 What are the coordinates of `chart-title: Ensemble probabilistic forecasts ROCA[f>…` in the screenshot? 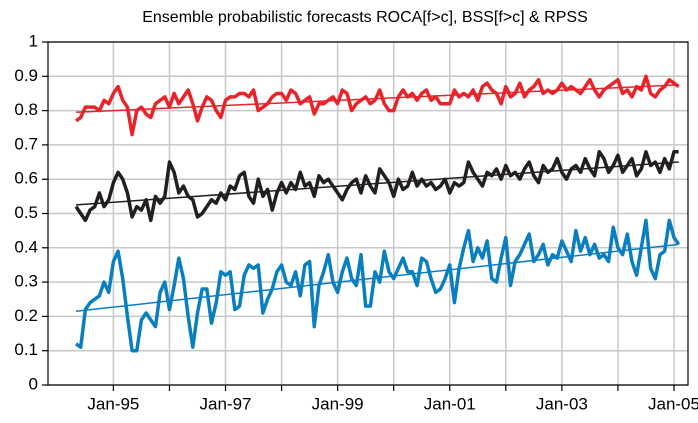 It's located at (365, 17).